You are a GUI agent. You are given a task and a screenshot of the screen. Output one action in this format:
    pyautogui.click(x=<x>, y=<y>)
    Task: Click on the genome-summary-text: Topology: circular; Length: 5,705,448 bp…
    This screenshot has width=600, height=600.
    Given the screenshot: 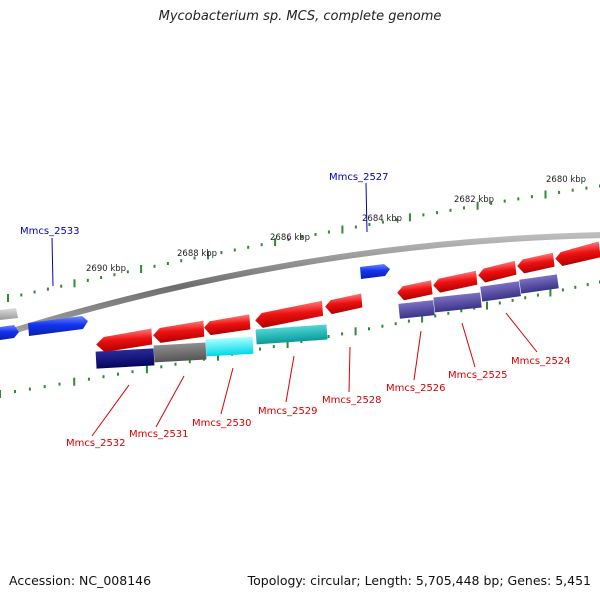 What is the action you would take?
    pyautogui.click(x=419, y=580)
    